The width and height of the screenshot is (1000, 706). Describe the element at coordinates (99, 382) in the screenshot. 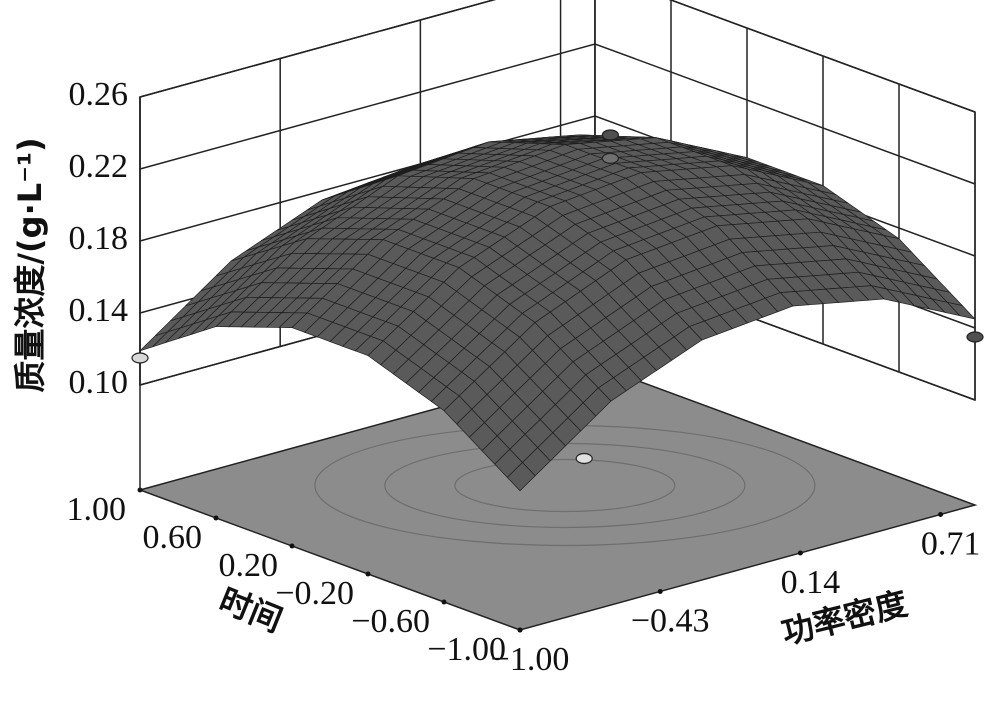

I see `z-tick-label: 0.10` at that location.